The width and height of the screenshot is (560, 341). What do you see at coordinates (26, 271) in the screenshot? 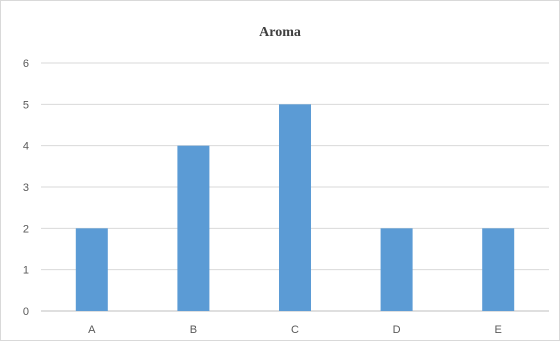
I see `y-tick-label: 1` at bounding box center [26, 271].